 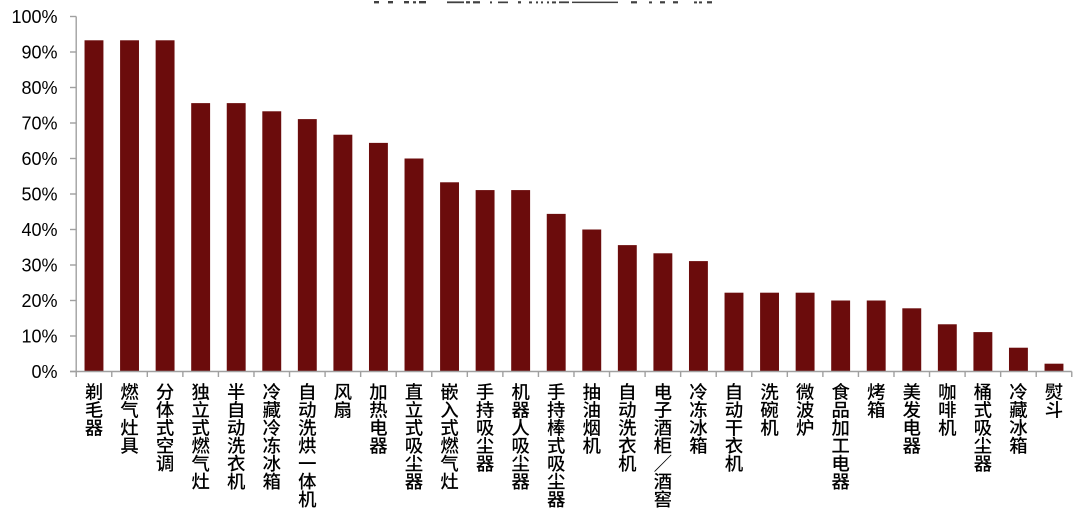 I want to click on svg-text: 40%, so click(x=39, y=230).